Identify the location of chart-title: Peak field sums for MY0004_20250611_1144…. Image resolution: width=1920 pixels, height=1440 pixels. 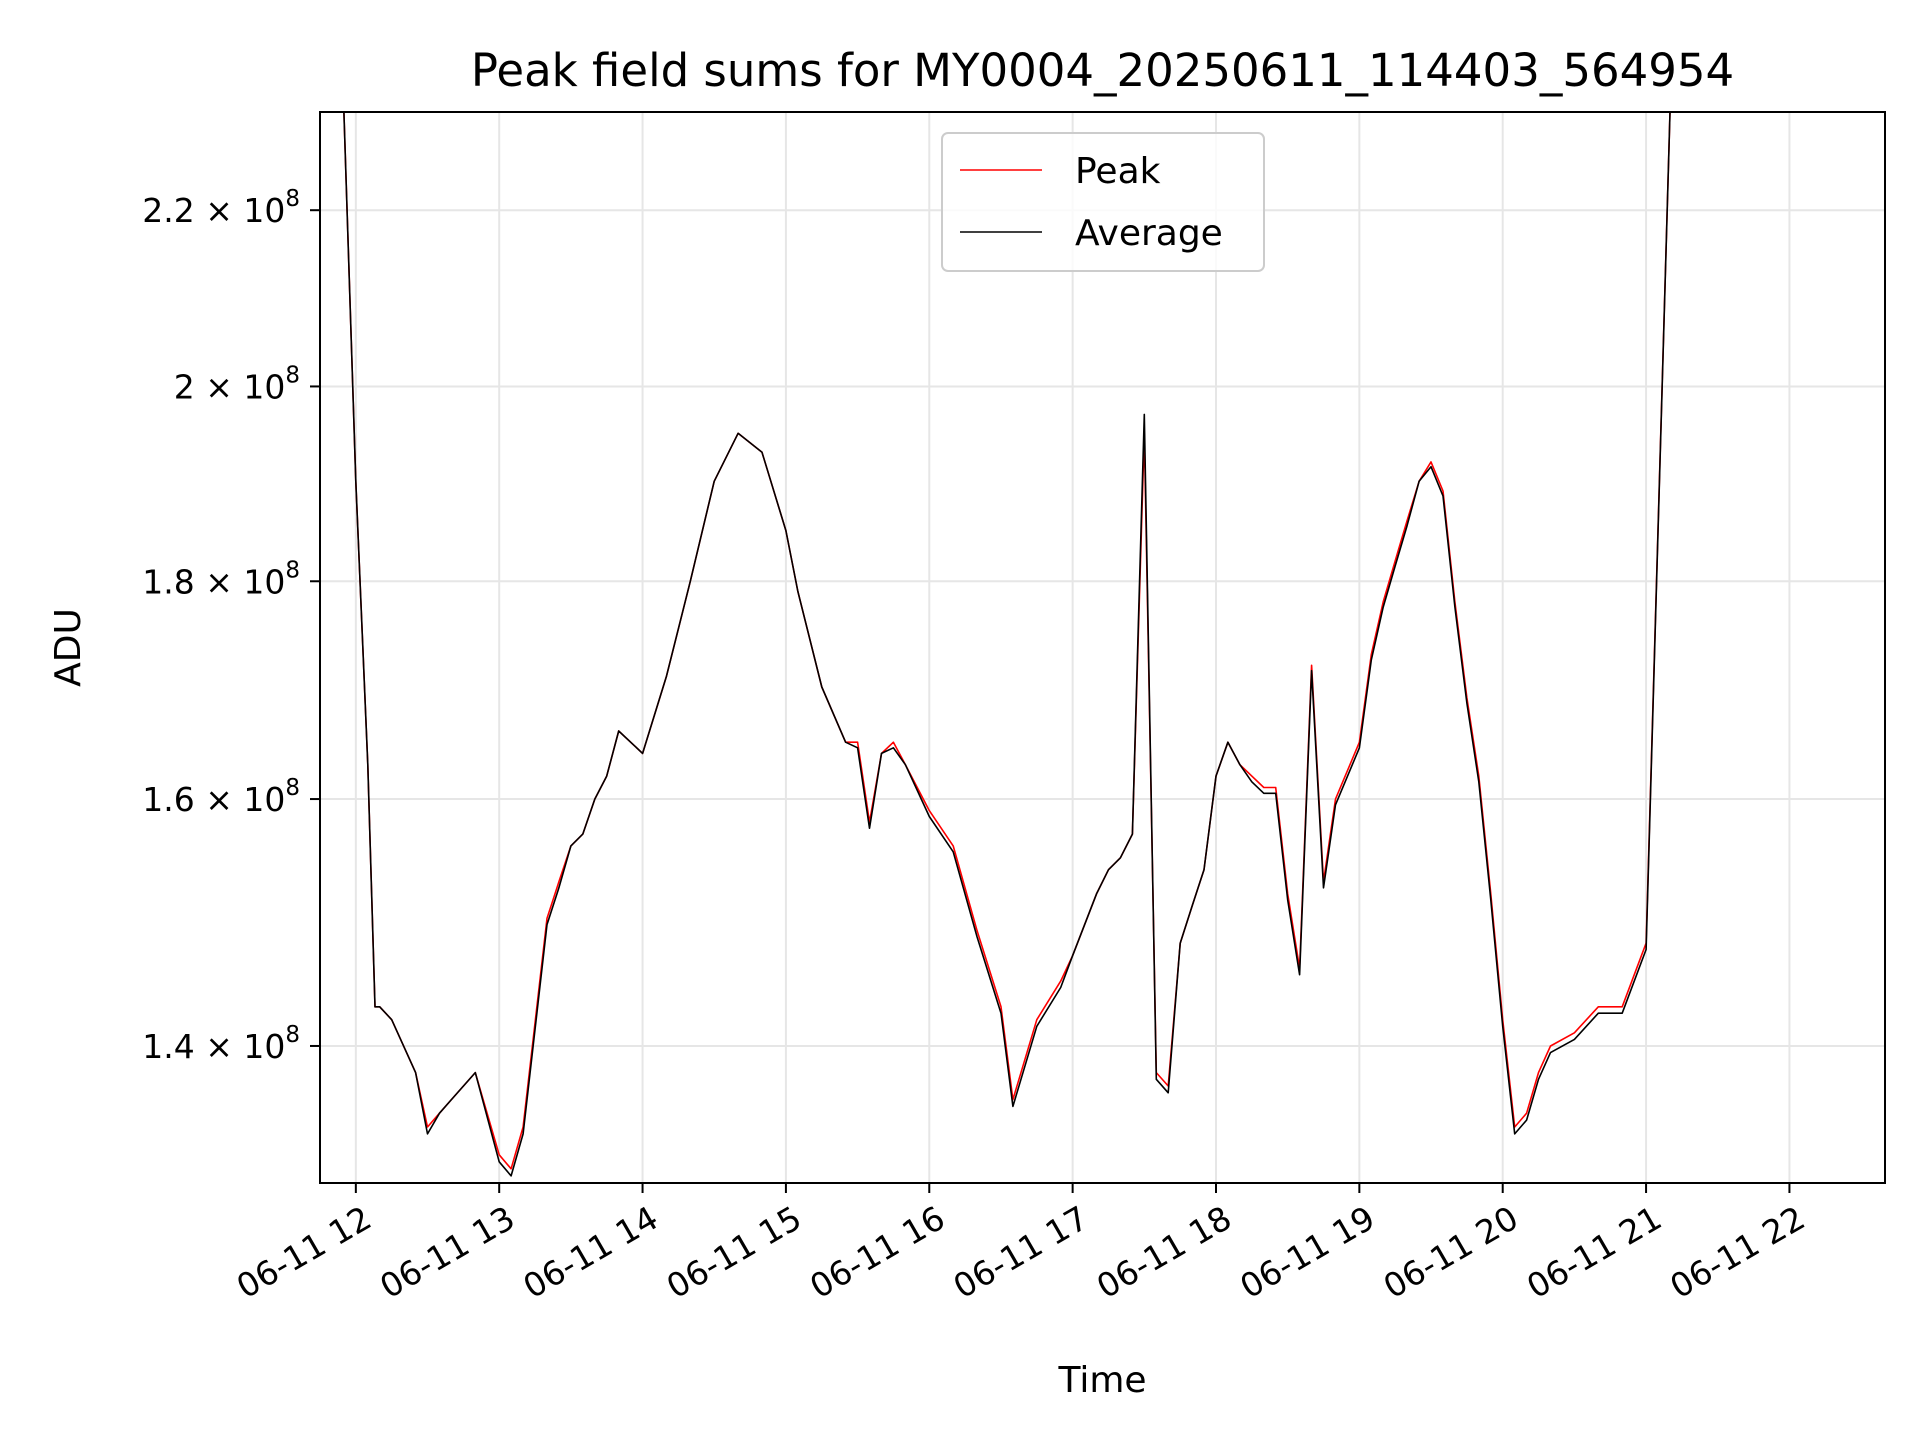
(1102, 70).